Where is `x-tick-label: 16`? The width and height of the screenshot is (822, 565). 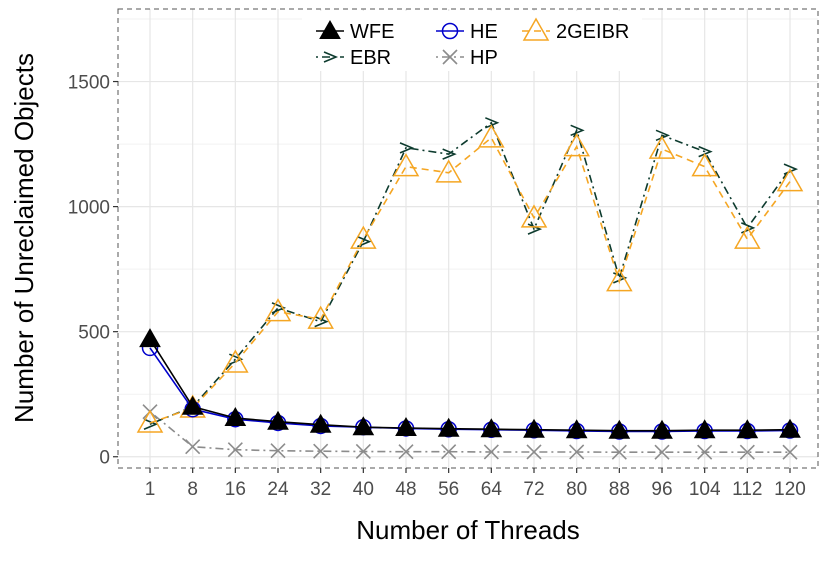 x-tick-label: 16 is located at coordinates (235, 489).